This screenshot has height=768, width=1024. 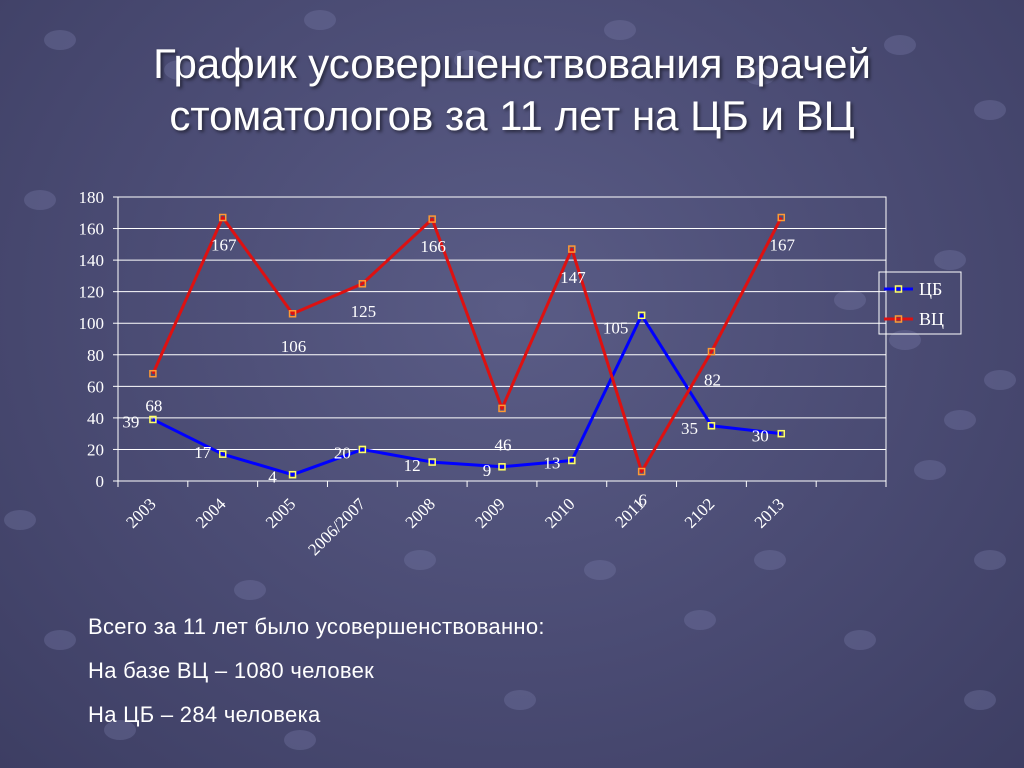 What do you see at coordinates (489, 512) in the screenshot?
I see `x-tick-label: 2009` at bounding box center [489, 512].